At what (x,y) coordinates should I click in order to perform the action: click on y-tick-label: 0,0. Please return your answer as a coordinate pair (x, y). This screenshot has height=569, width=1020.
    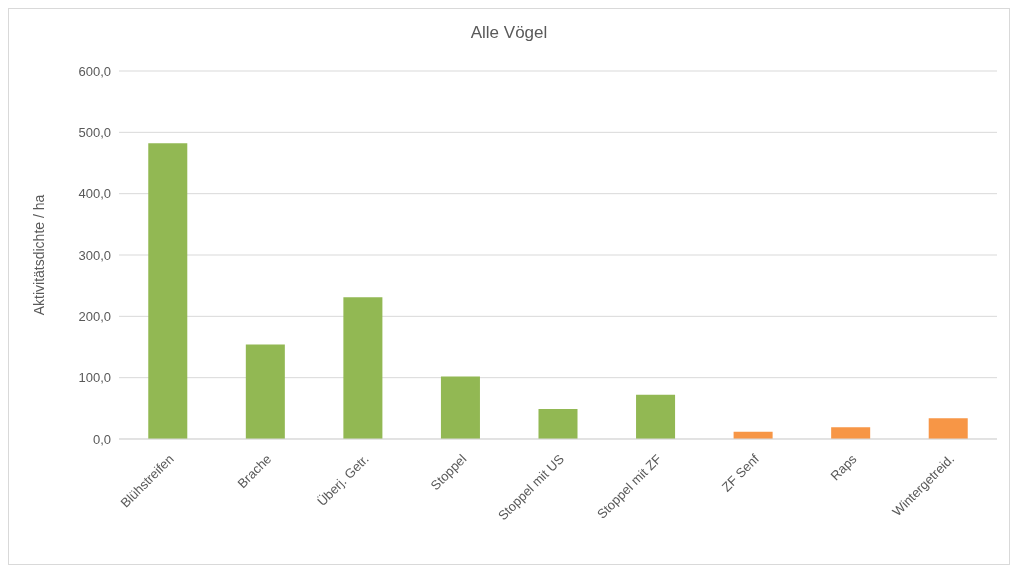
    Looking at the image, I should click on (101, 439).